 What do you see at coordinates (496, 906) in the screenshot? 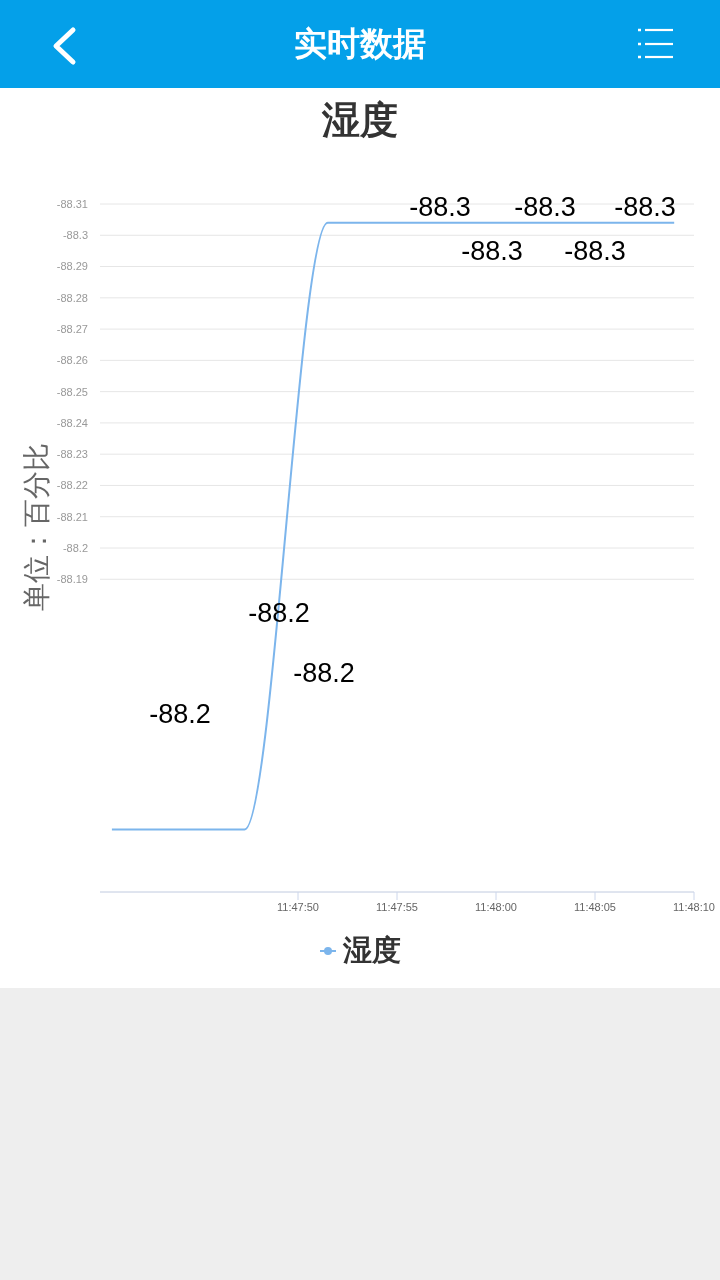
I see `x-tick-label: 11:48:00` at bounding box center [496, 906].